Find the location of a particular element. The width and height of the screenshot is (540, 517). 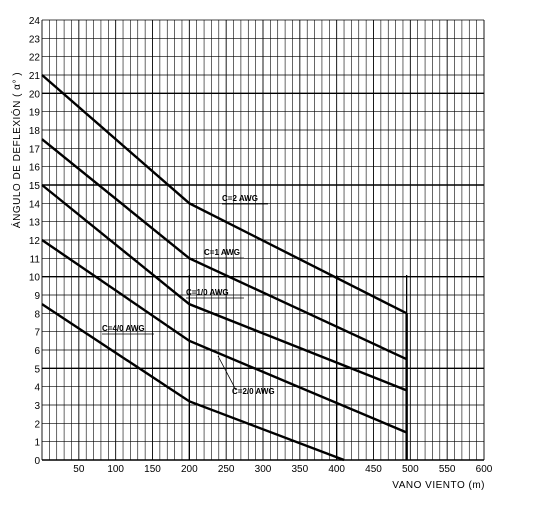

curve-label-leader is located at coordinates (227, 373).